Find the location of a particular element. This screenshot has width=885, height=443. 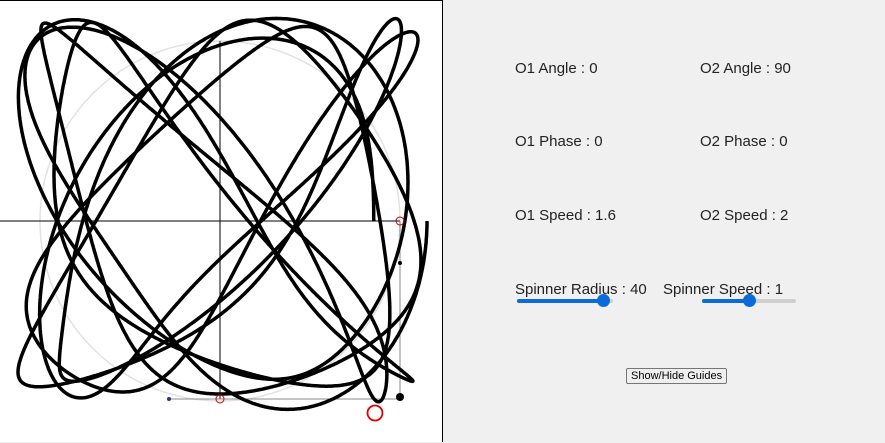

o1-angle-label: O1 Angle : 0 is located at coordinates (556, 68).